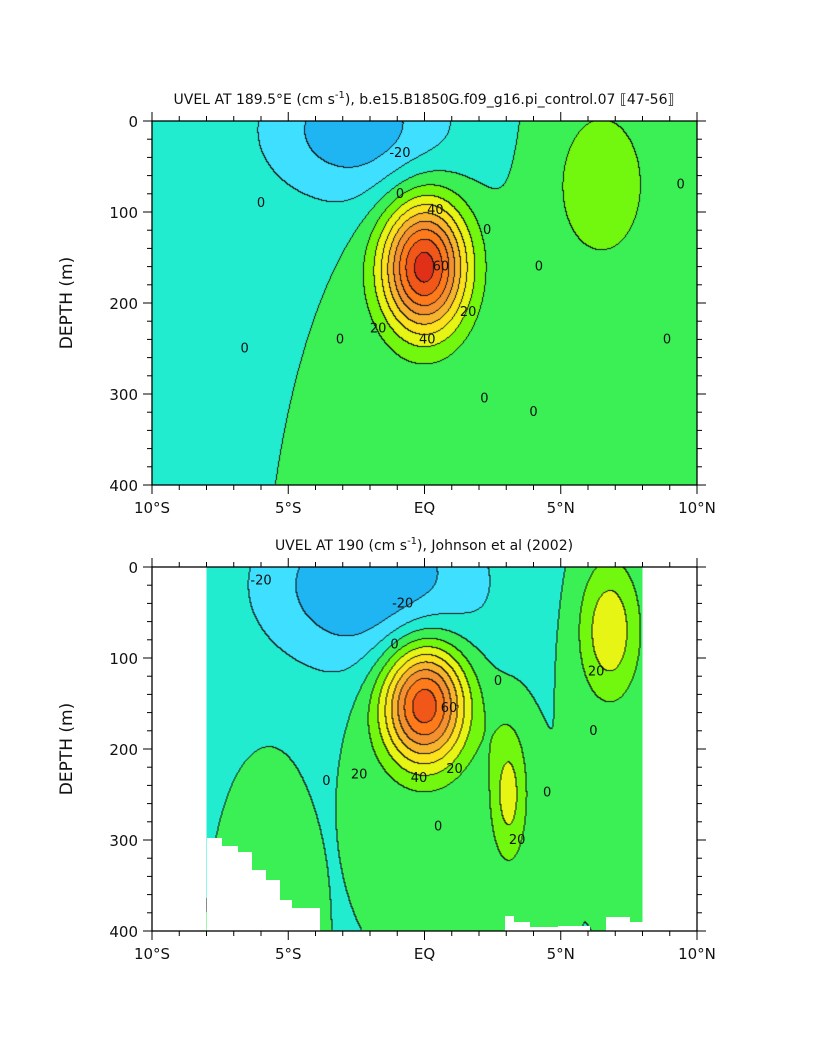  I want to click on panel-model-y-axis-label: DEPTH (m), so click(67, 303).